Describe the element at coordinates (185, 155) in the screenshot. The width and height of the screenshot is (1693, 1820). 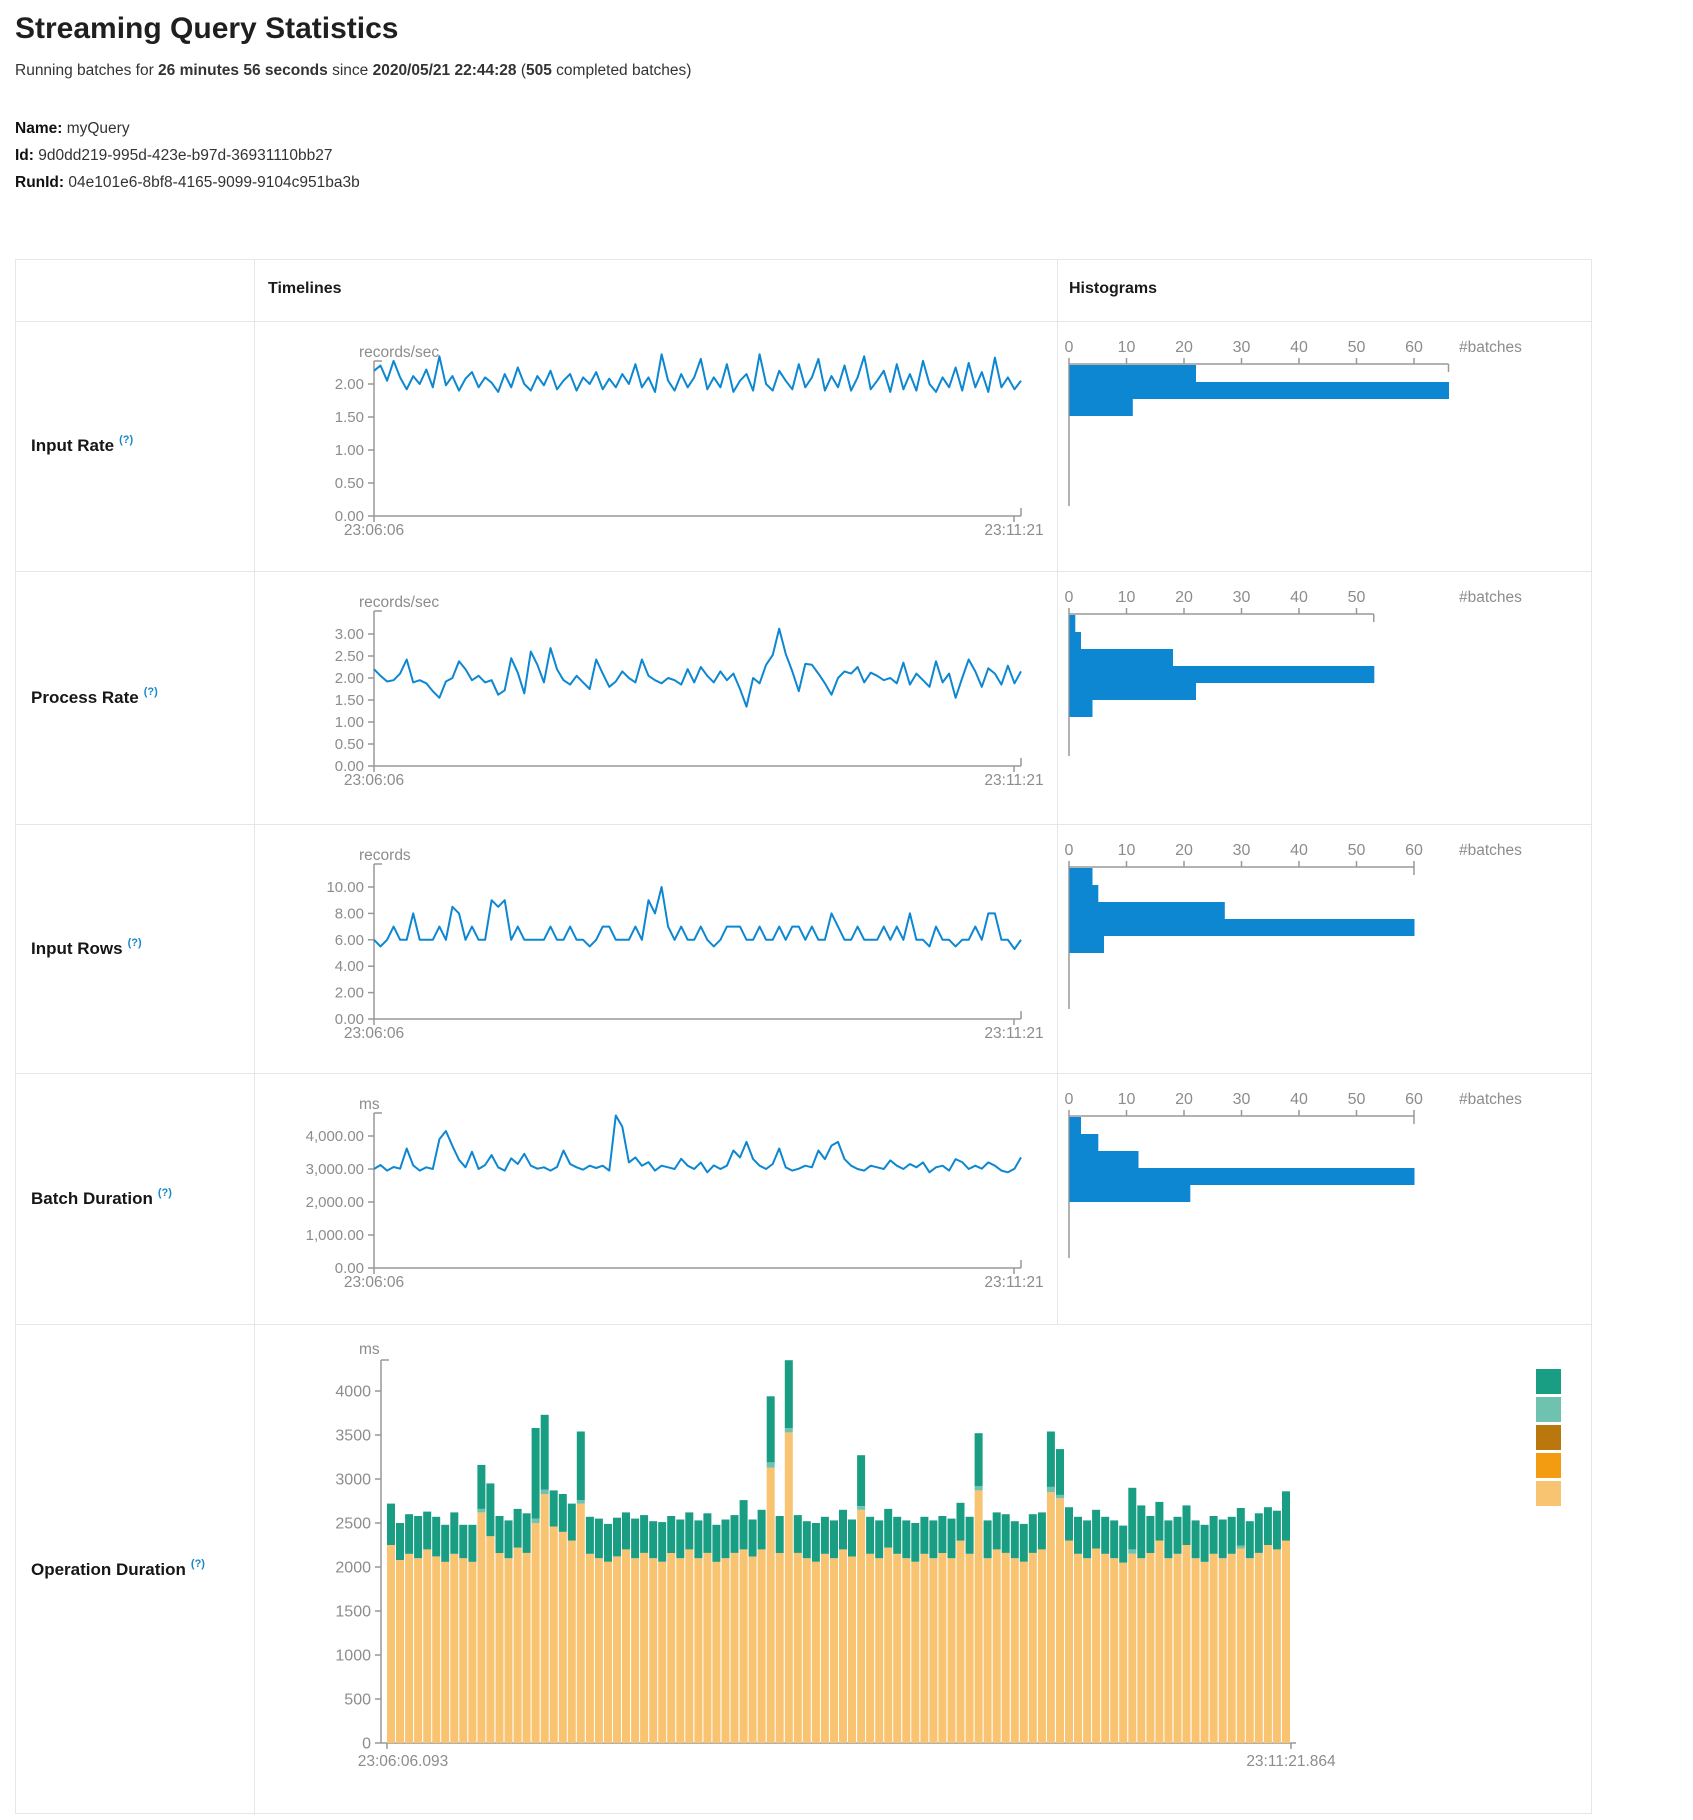
I see `id-value: 9d0dd219-995d-423e-b97d-36931110bb27` at that location.